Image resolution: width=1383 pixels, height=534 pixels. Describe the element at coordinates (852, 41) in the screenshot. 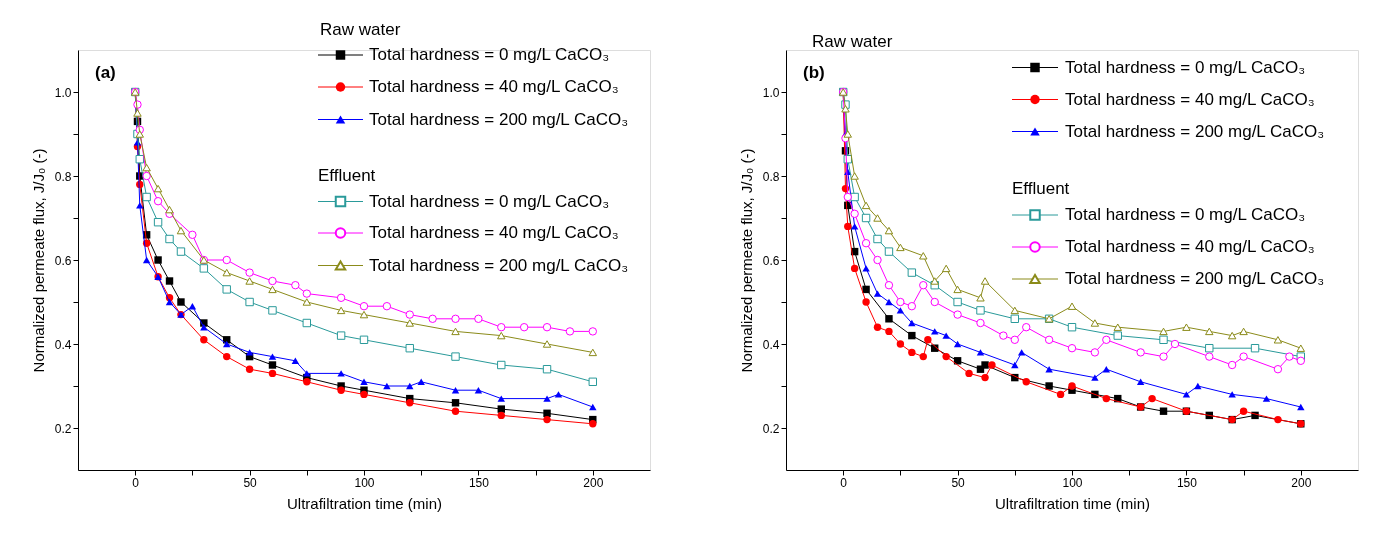

I see `annotation: Raw water` at that location.